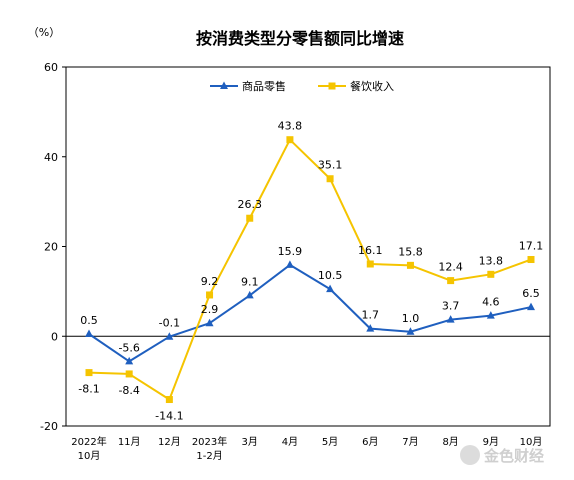 Image resolution: width=574 pixels, height=480 pixels. I want to click on watermark: 金色财经, so click(502, 455).